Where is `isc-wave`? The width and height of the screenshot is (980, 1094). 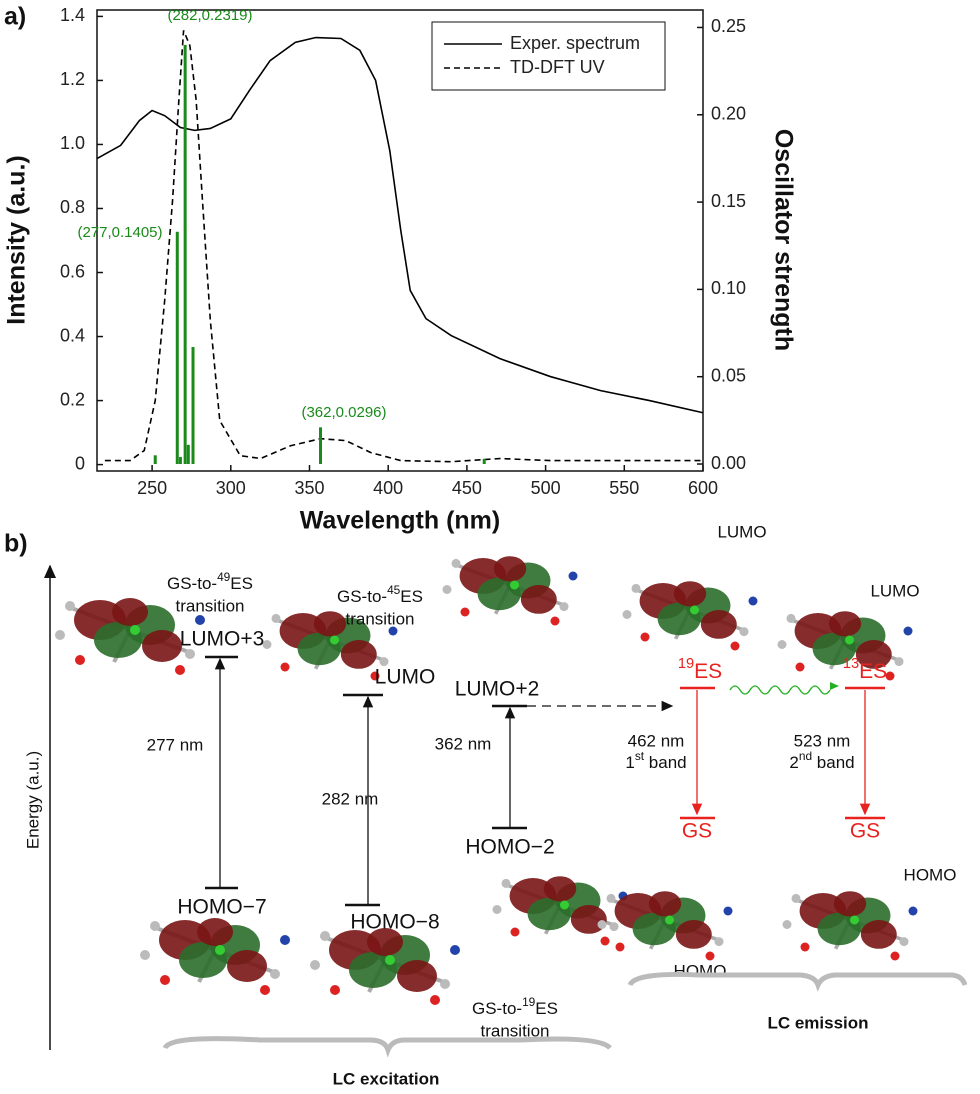 isc-wave is located at coordinates (780, 690).